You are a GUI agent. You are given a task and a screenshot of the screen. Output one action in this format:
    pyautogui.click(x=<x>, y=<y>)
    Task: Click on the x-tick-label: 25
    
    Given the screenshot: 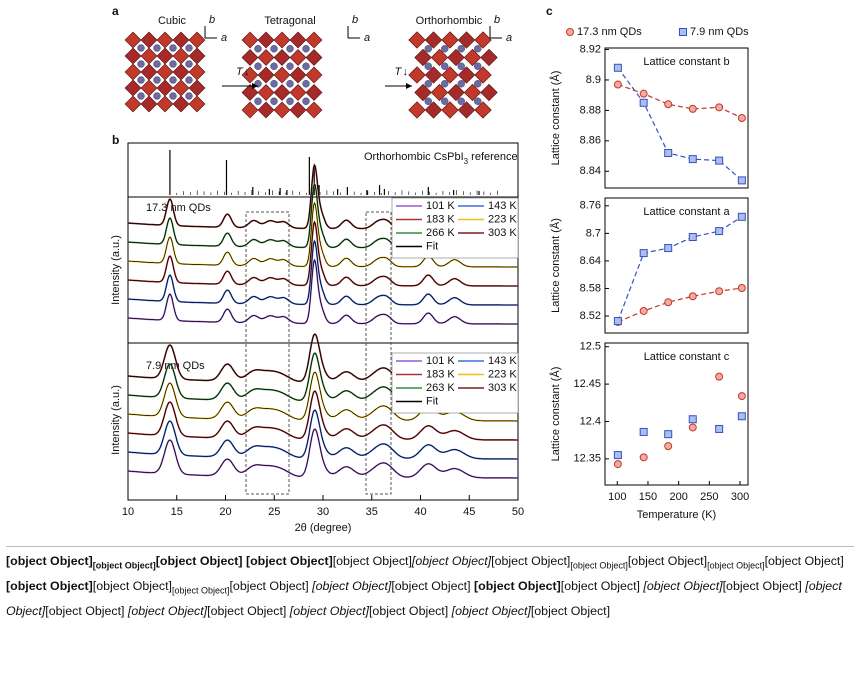 What is the action you would take?
    pyautogui.click(x=274, y=512)
    